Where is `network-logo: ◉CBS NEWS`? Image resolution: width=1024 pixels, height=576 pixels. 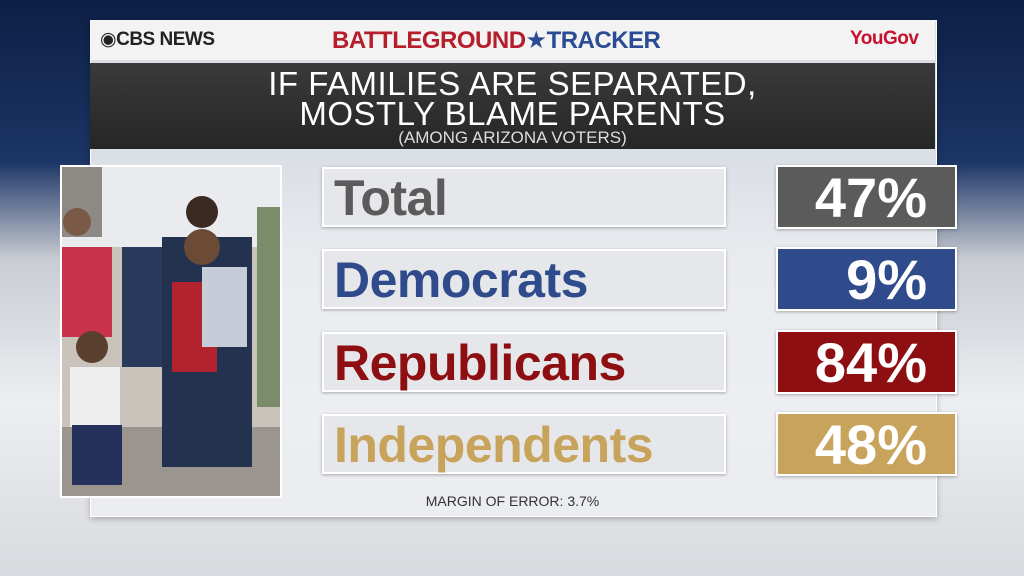
network-logo: ◉CBS NEWS is located at coordinates (157, 39).